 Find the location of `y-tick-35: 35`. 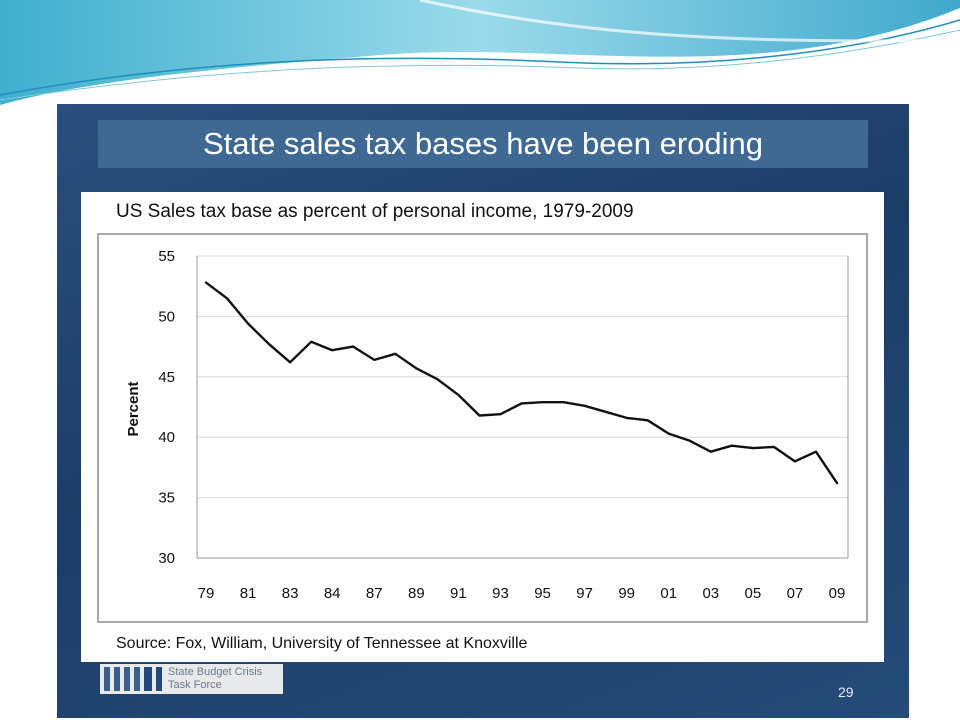

y-tick-35: 35 is located at coordinates (166, 498).